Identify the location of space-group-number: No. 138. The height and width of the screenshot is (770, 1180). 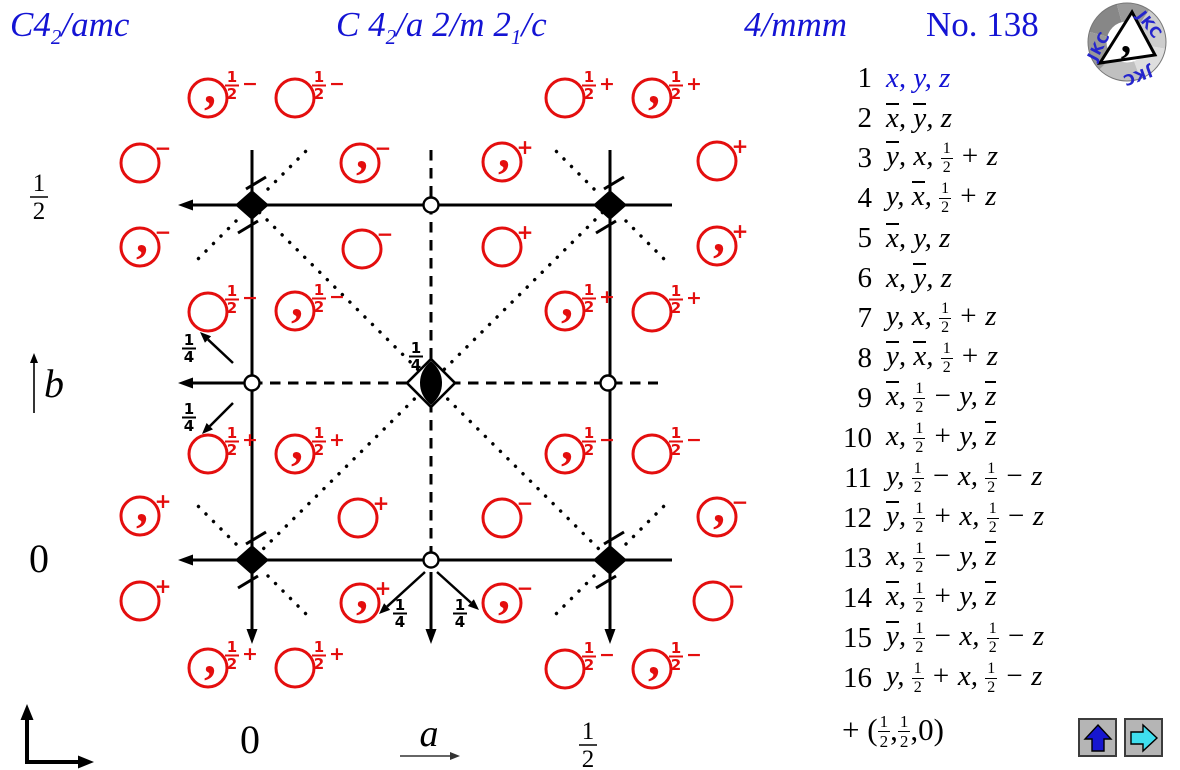
(982, 24).